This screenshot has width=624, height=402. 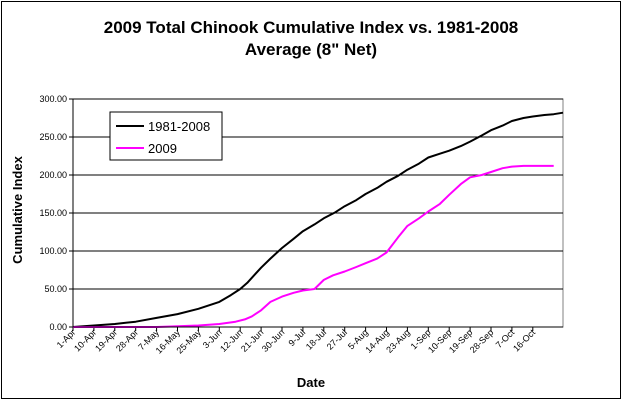 What do you see at coordinates (53, 213) in the screenshot?
I see `y-tick-label-3: 150.00` at bounding box center [53, 213].